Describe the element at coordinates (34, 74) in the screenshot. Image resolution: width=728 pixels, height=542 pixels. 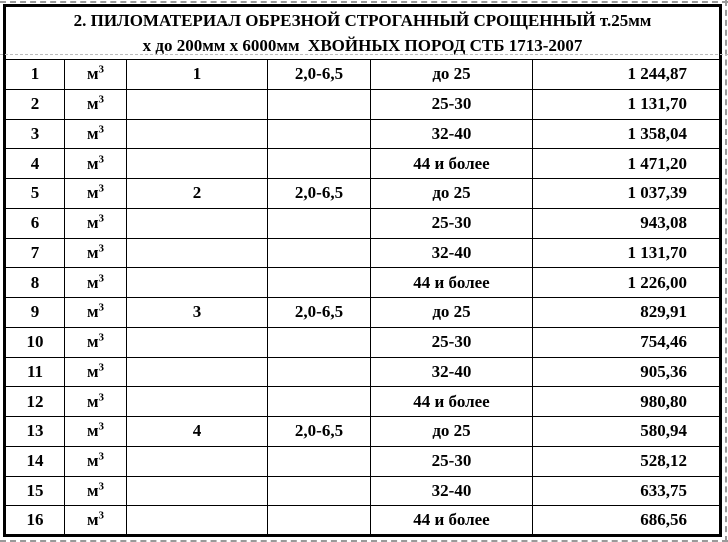
I see `row-number-cell: 1` at that location.